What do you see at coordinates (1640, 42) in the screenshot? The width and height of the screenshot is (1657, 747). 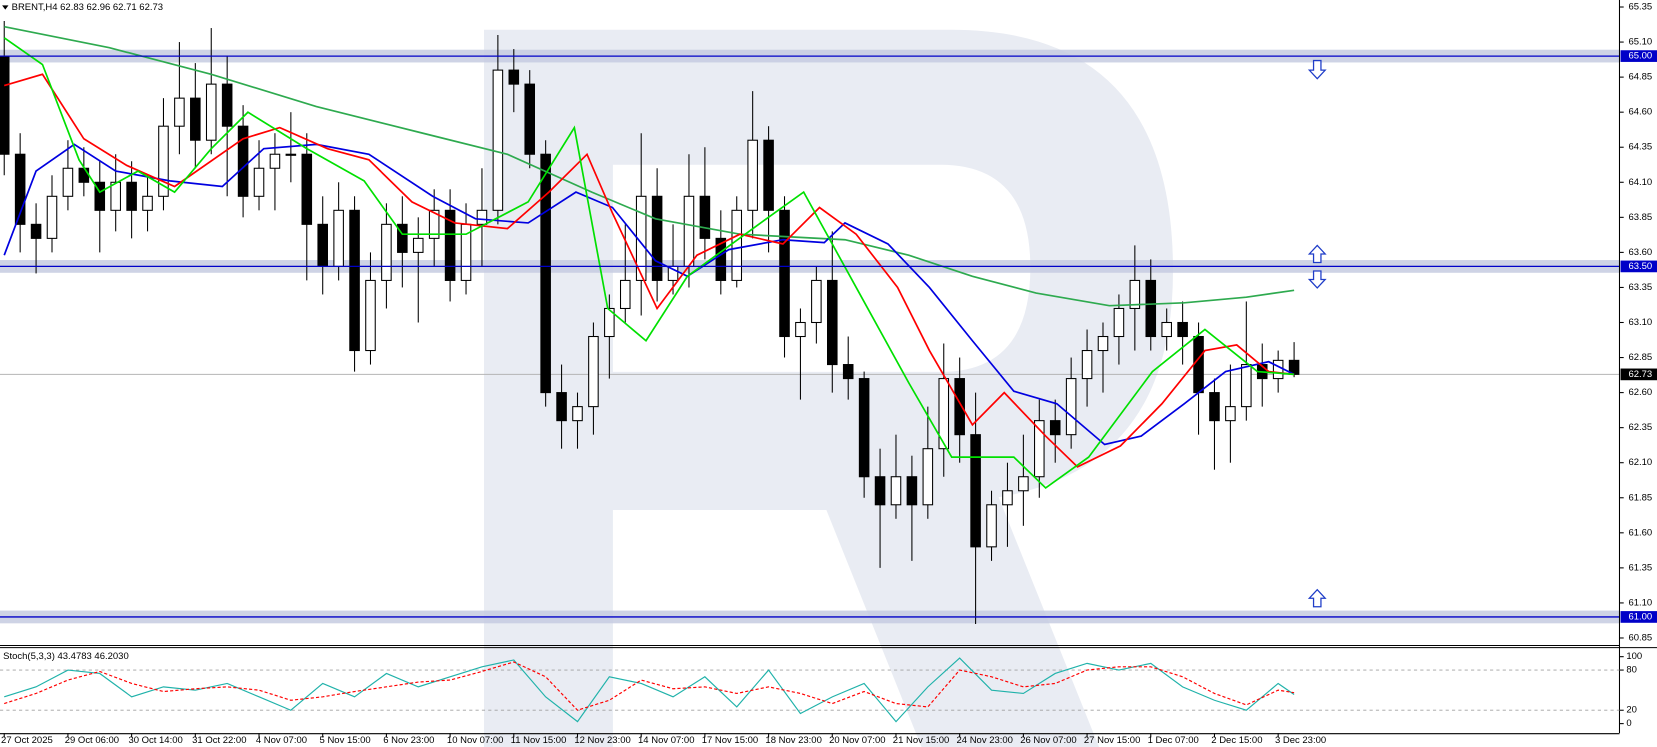 I see `y-tick-label: 65.10` at bounding box center [1640, 42].